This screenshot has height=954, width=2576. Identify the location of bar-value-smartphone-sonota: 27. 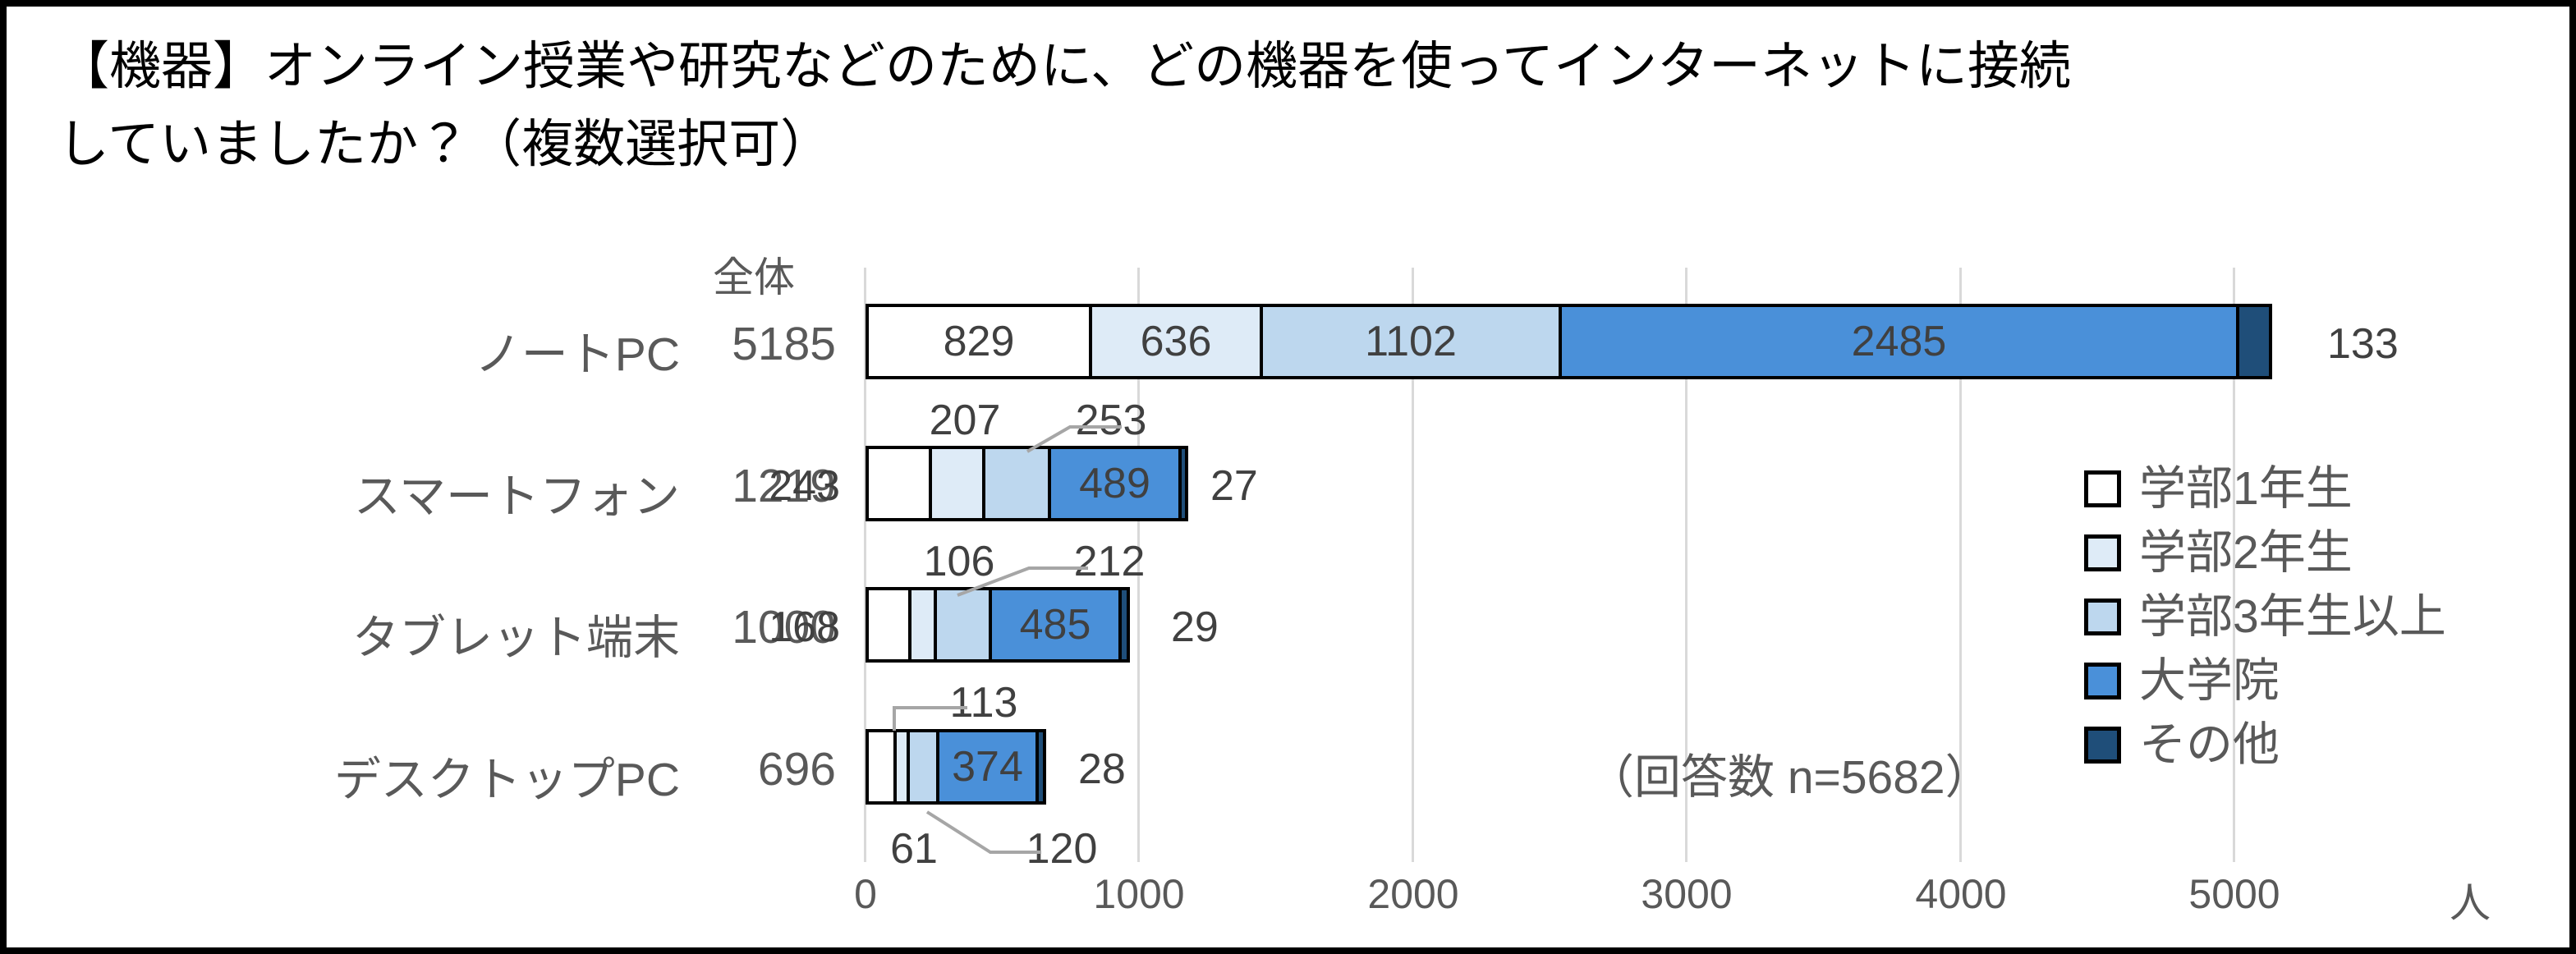
(1234, 486).